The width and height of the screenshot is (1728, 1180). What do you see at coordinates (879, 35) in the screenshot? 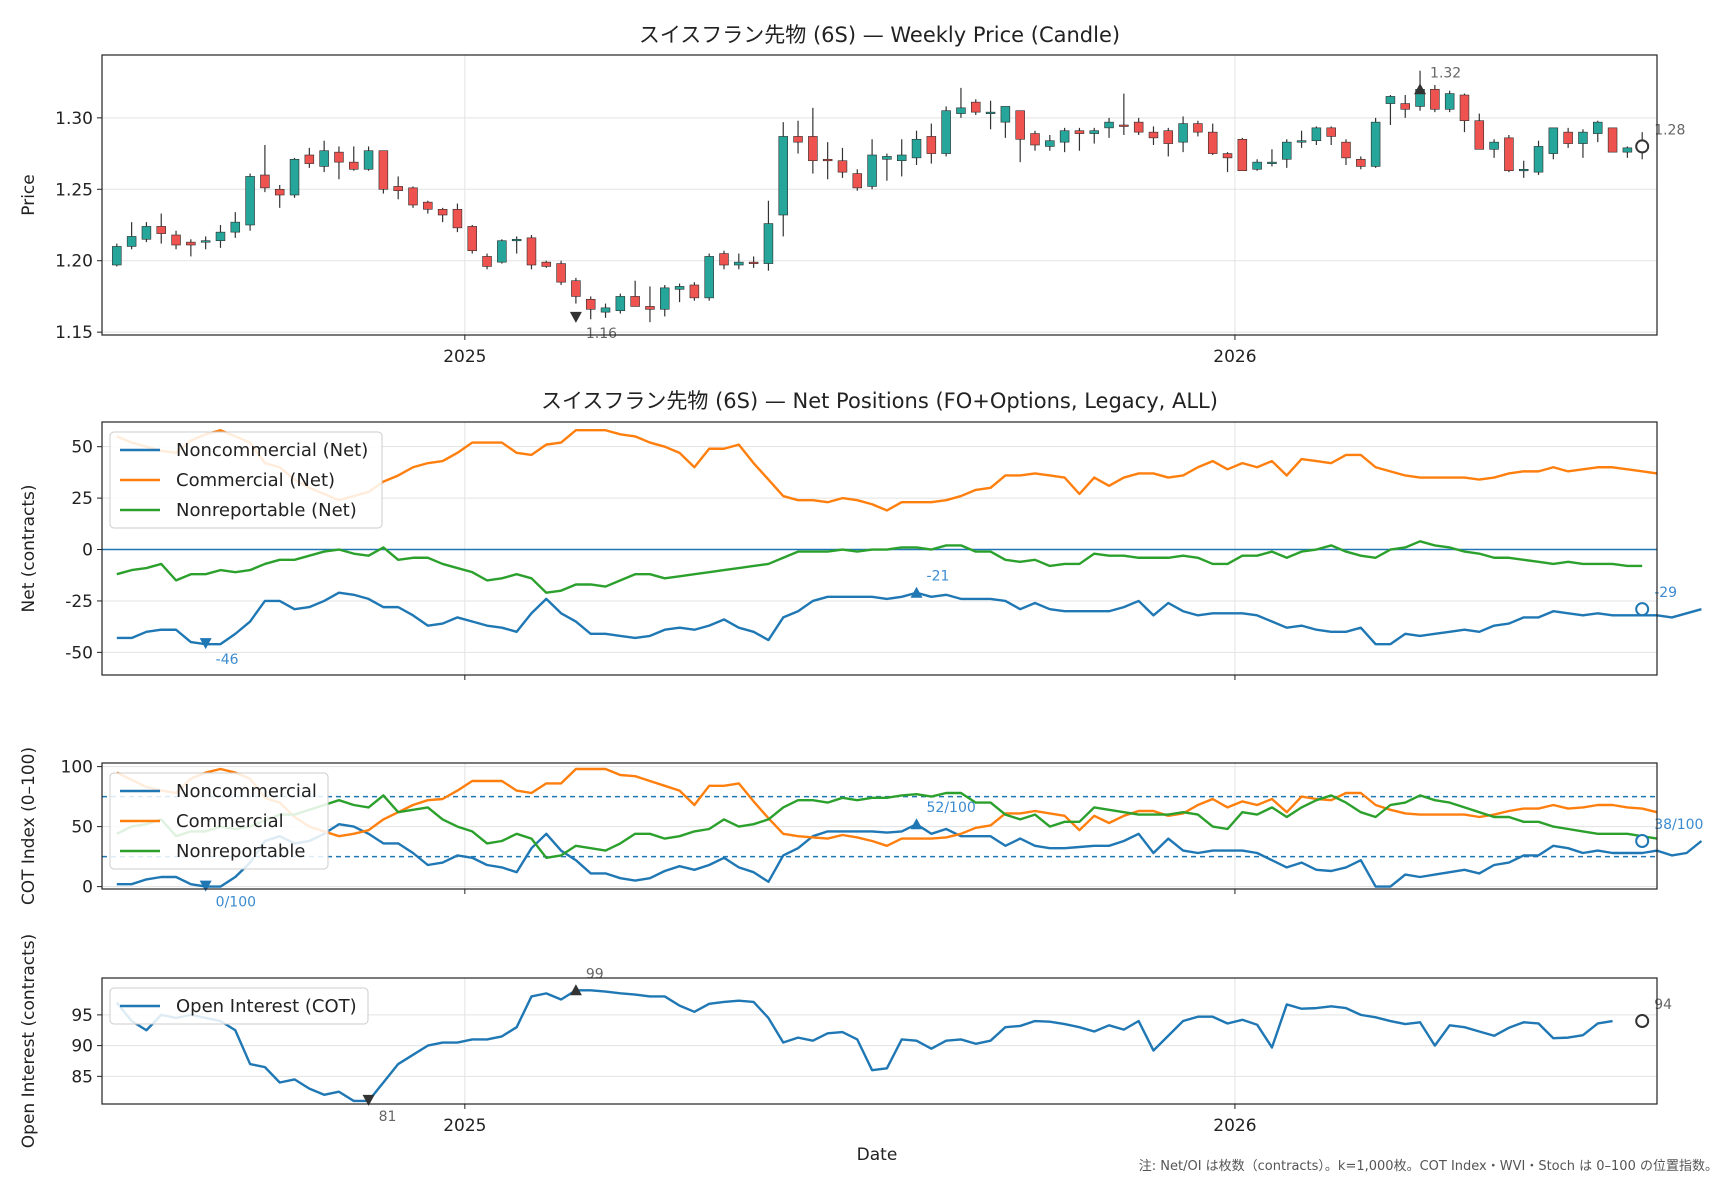
I see `chart-title: スイスフラン先物 (6S) — Weekly Price (Candle)` at bounding box center [879, 35].